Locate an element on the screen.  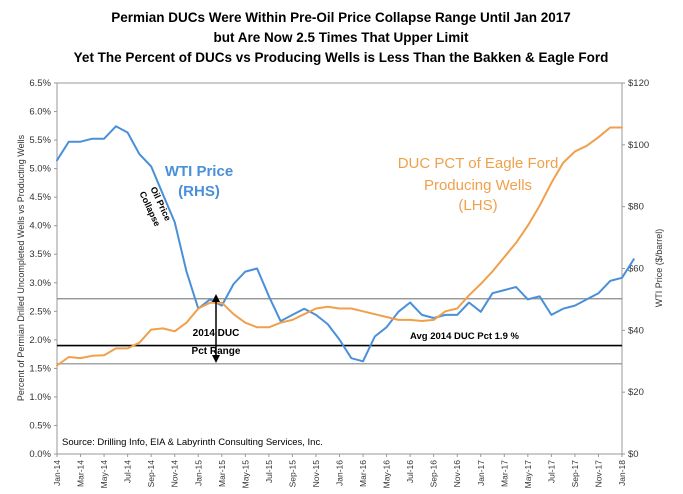
y-left-tick-label: 2.5% is located at coordinates (40, 311).